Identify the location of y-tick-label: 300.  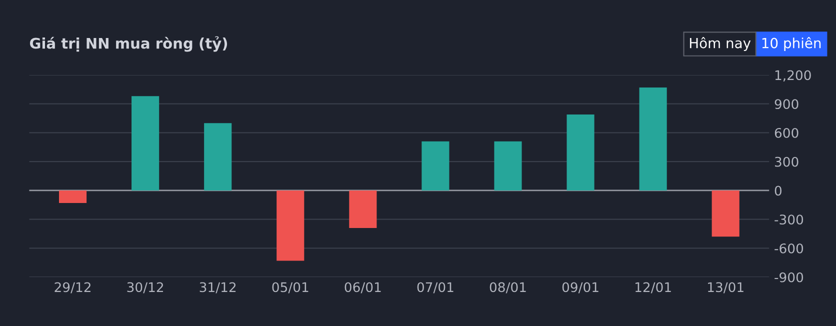
(786, 161).